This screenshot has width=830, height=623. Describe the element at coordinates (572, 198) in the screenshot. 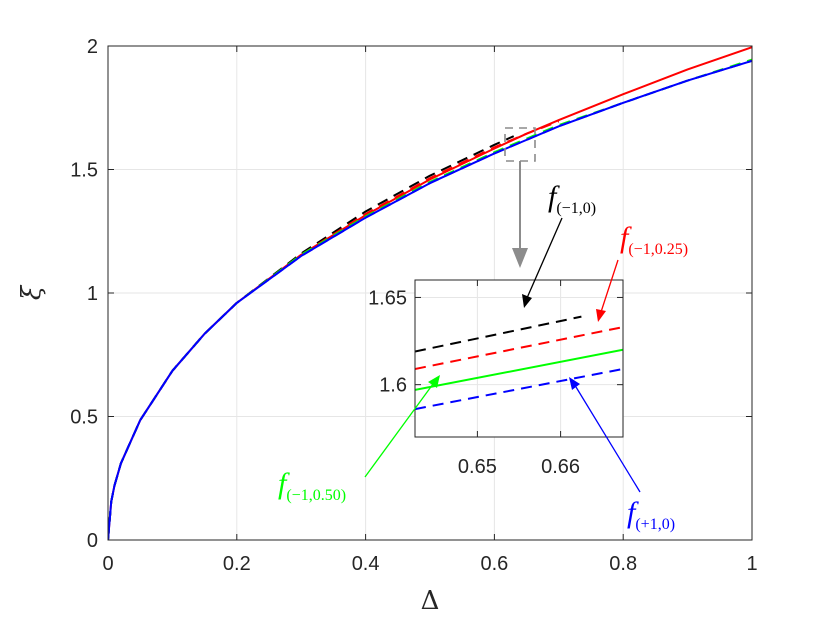

I see `svg-text: f(−1,0)` at that location.